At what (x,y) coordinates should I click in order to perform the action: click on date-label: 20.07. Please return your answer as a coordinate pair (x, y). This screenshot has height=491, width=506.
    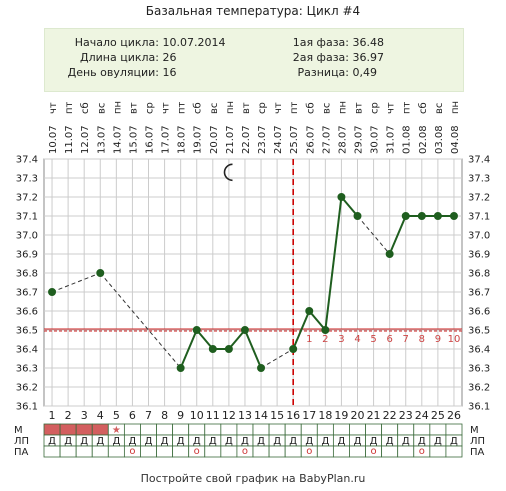
    Looking at the image, I should click on (214, 139).